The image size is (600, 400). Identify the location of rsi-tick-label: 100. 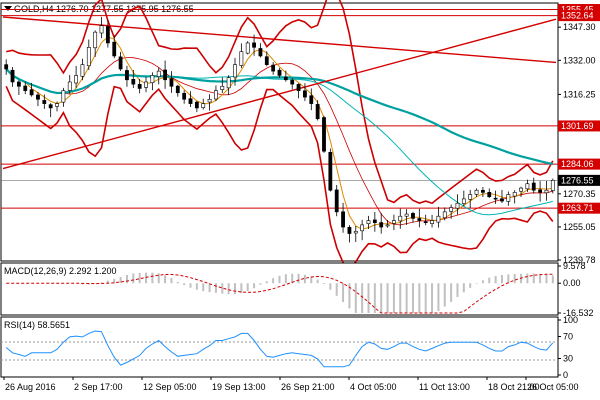
(570, 320).